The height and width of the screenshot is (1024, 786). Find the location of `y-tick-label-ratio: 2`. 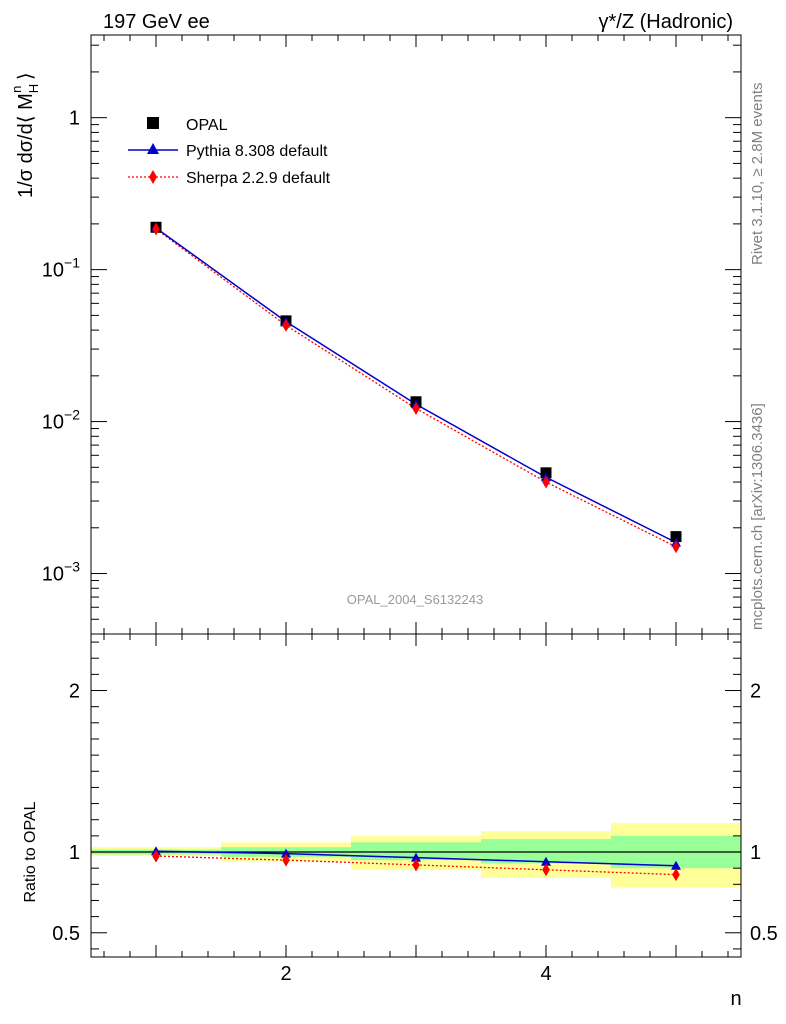

y-tick-label-ratio: 2 is located at coordinates (74, 692).